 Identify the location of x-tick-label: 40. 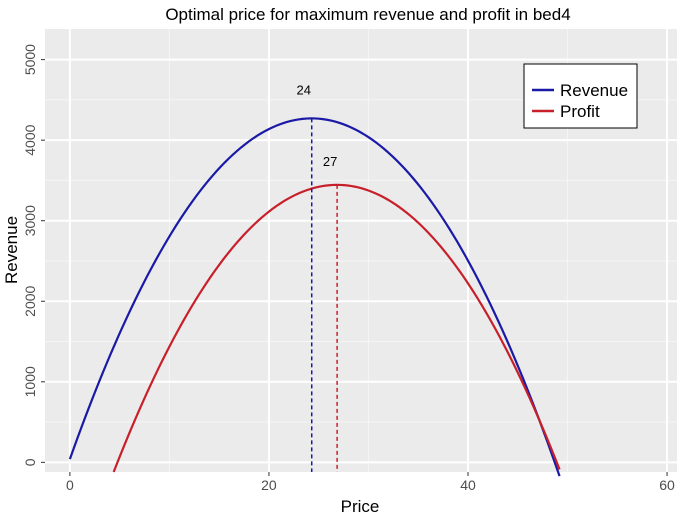
(468, 485).